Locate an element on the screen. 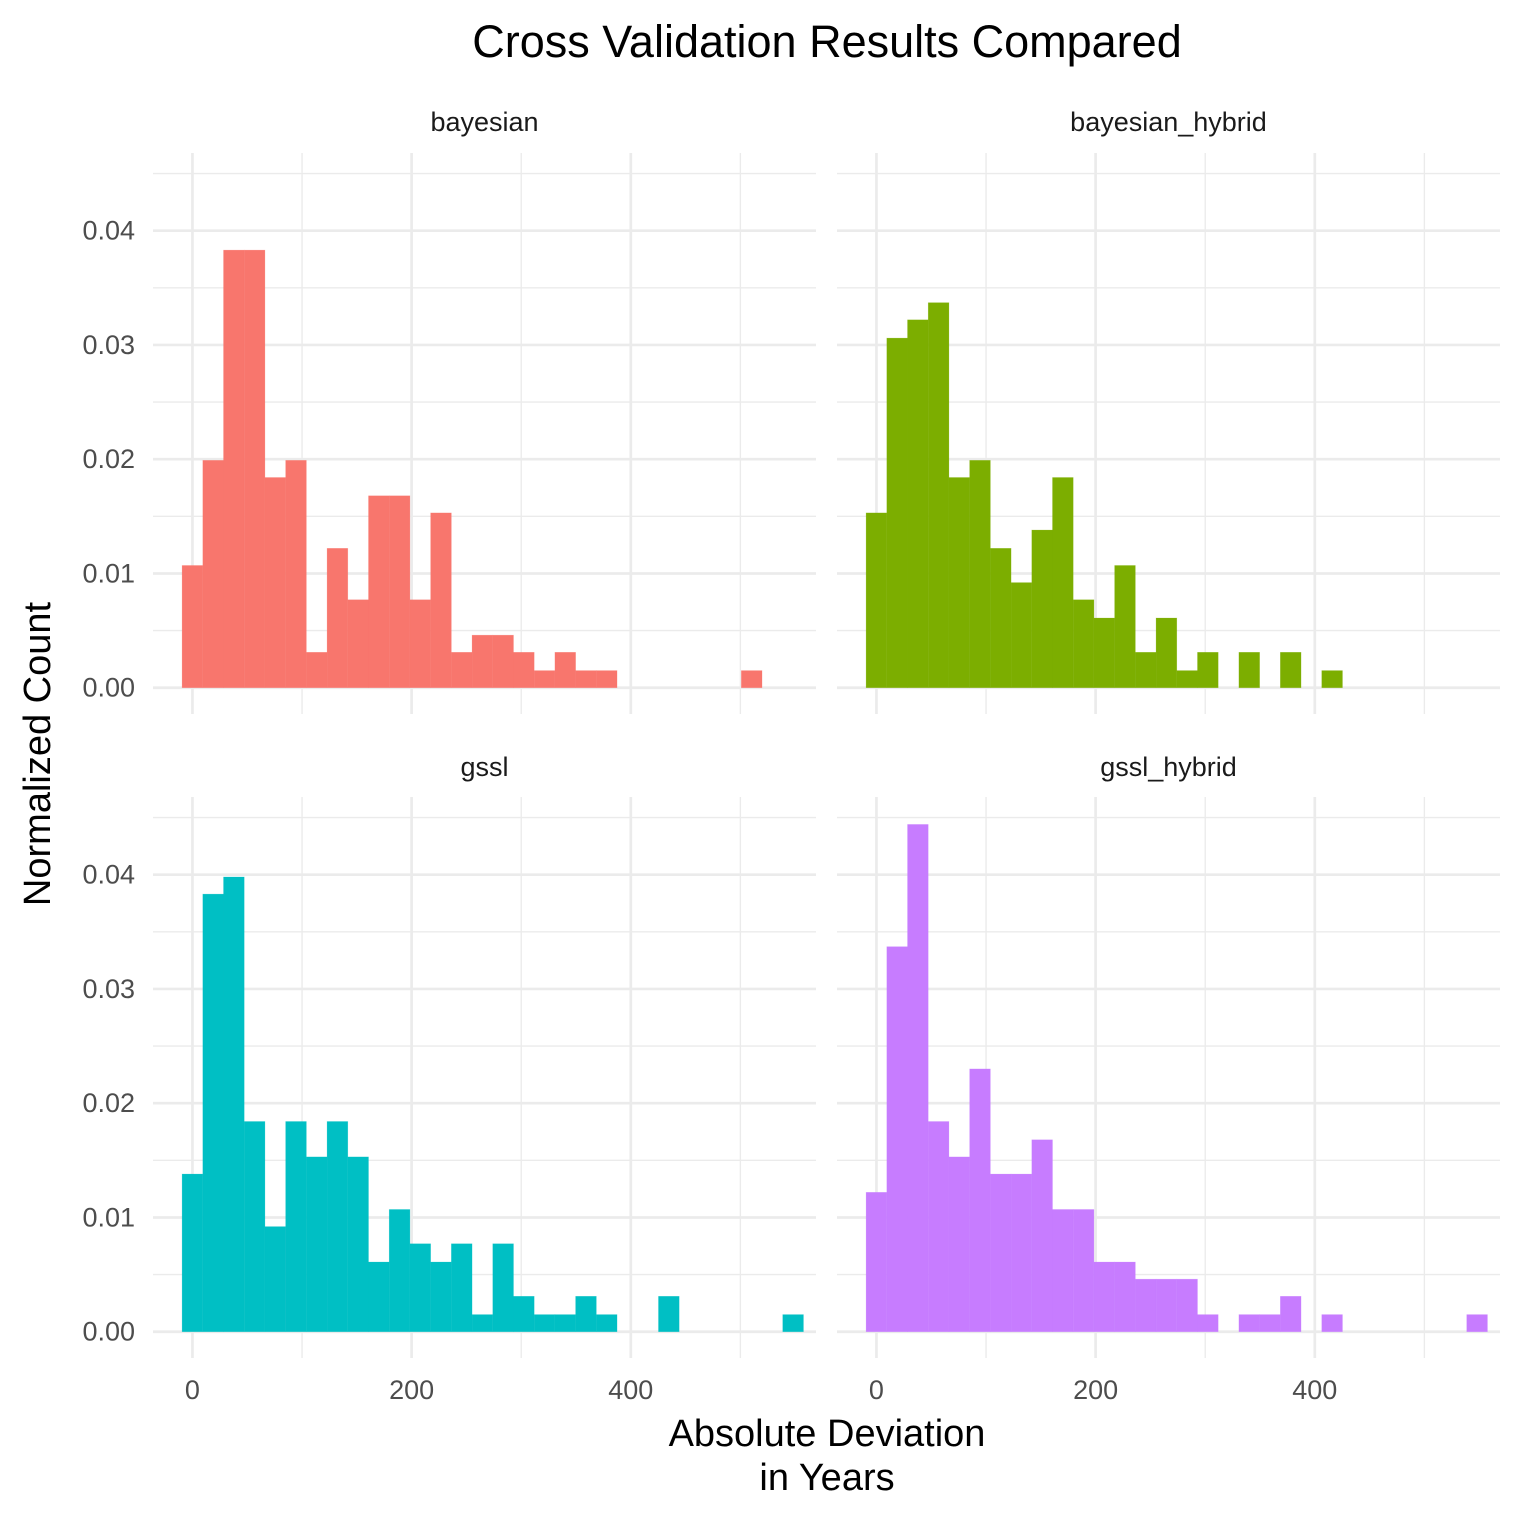 This screenshot has width=1521, height=1521. facet-strip-label: bayesian_hybrid is located at coordinates (1168, 122).